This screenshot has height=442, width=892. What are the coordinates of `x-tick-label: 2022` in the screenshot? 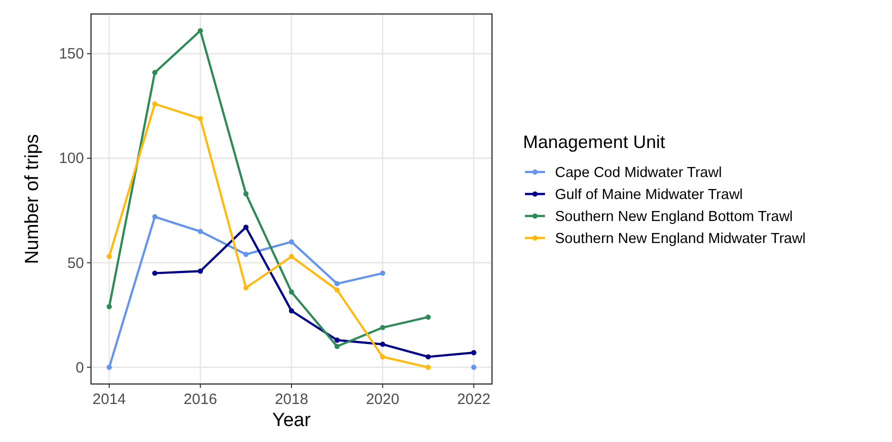 It's located at (473, 399).